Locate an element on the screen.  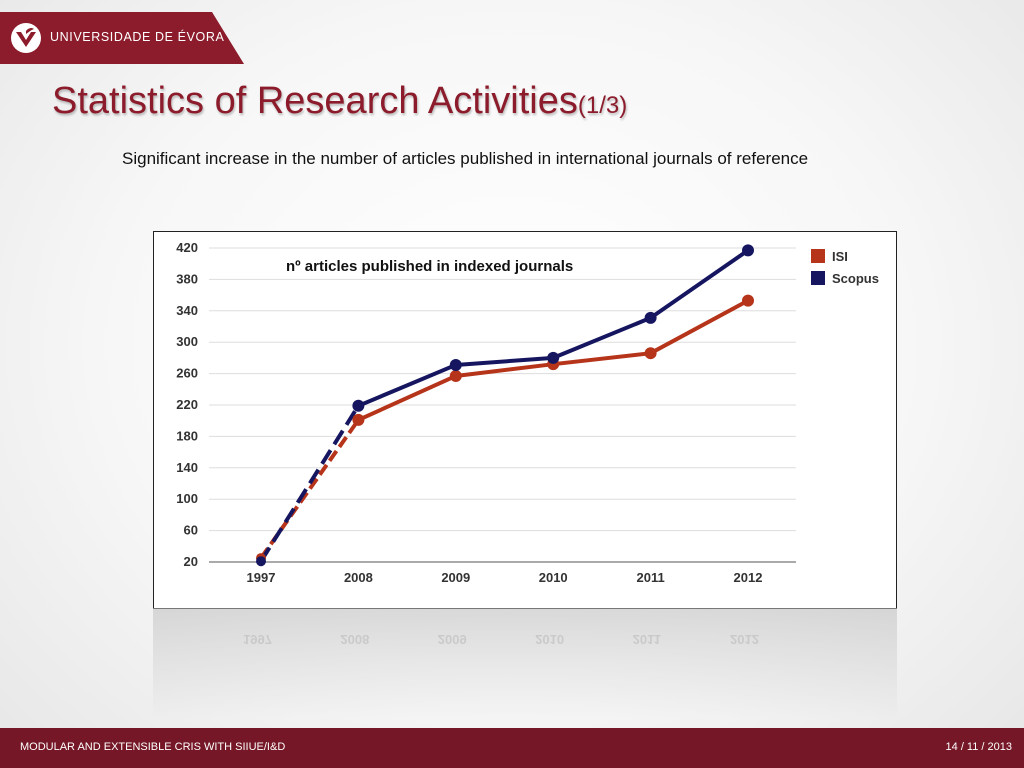
page-title-text: Statistics of Research Activities is located at coordinates (315, 101).